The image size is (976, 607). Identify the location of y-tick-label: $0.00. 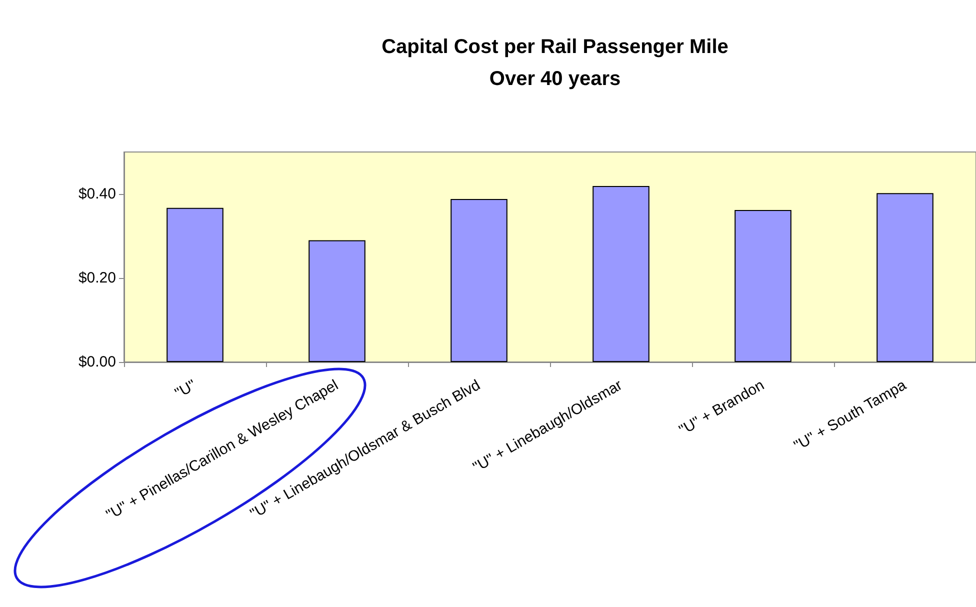
(97, 362).